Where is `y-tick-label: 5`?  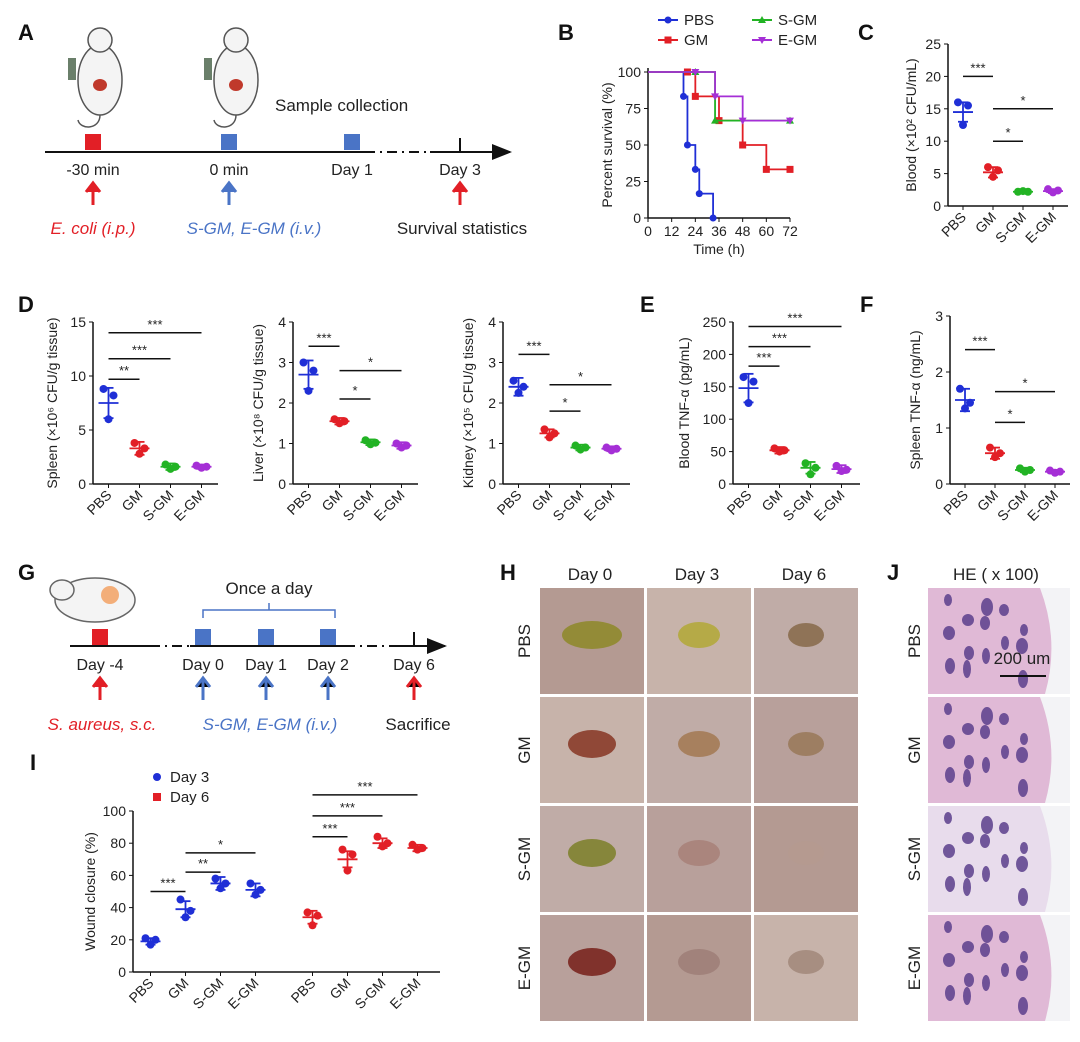 y-tick-label: 5 is located at coordinates (937, 174).